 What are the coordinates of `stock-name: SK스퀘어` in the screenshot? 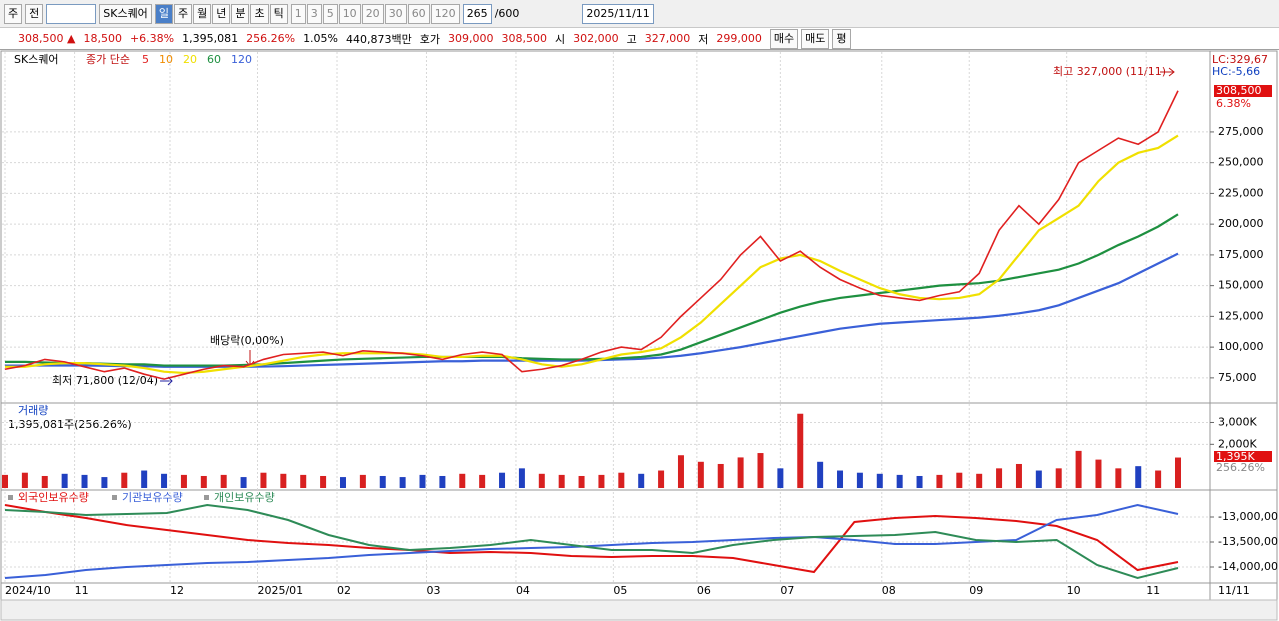 It's located at (125, 13).